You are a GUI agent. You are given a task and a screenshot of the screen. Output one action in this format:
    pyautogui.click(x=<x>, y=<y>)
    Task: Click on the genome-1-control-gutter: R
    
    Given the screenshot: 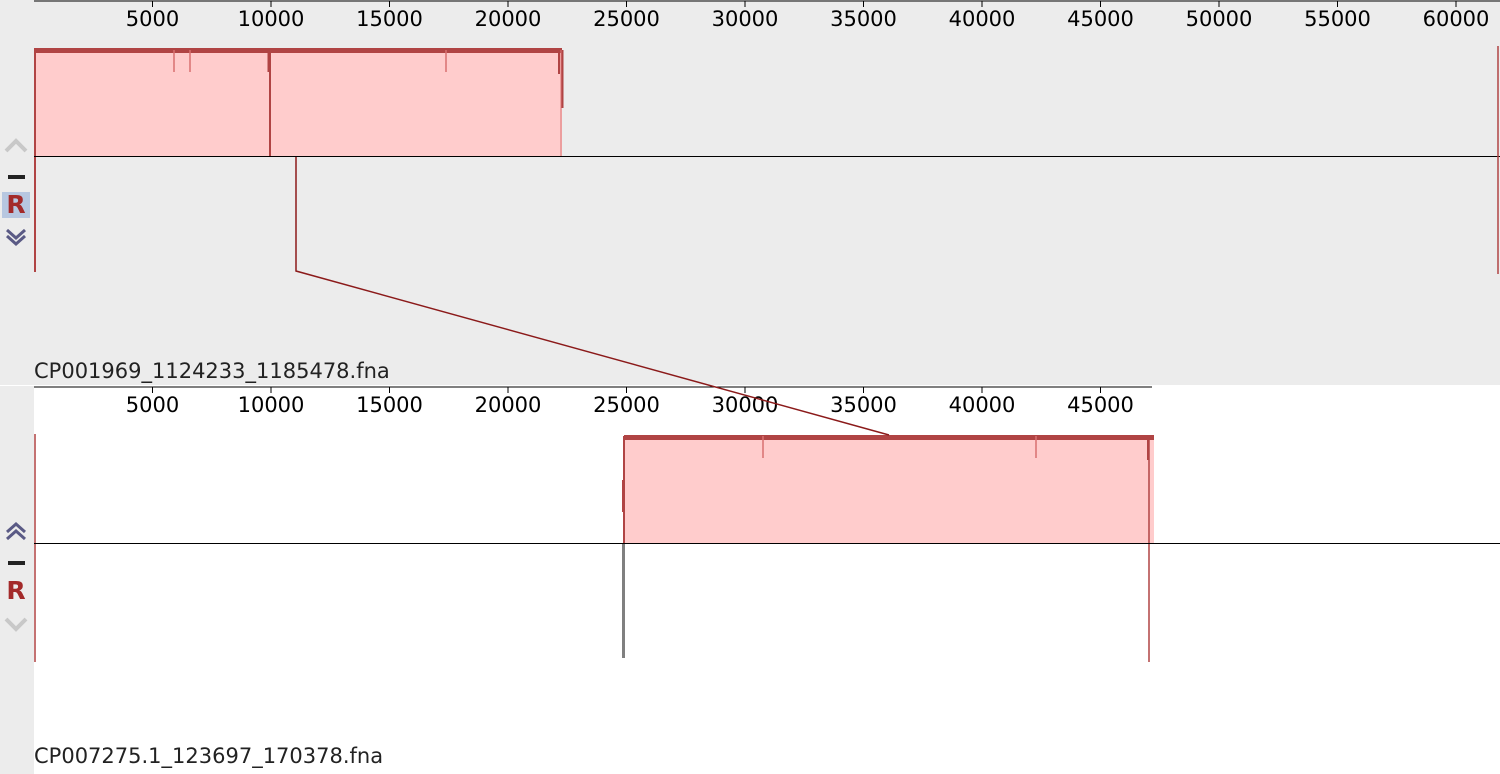 What is the action you would take?
    pyautogui.click(x=17, y=192)
    